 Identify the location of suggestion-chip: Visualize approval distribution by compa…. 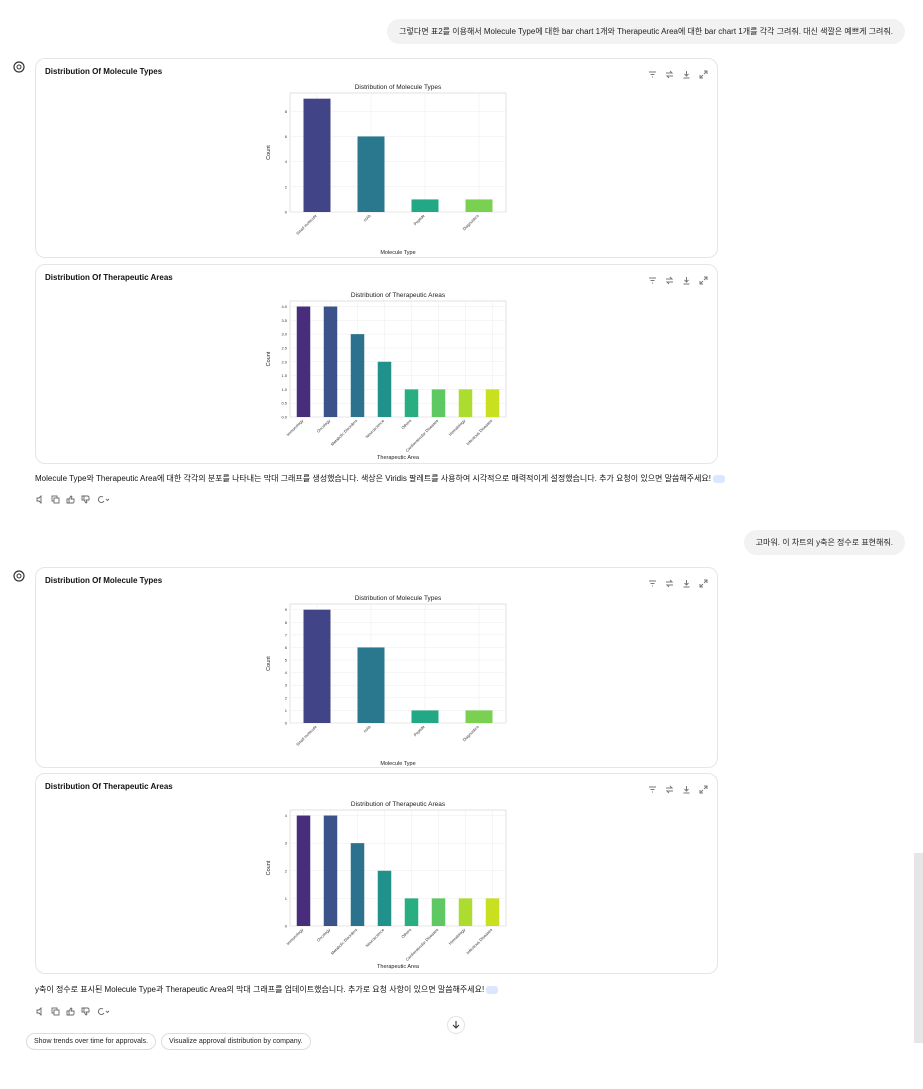
(236, 1041).